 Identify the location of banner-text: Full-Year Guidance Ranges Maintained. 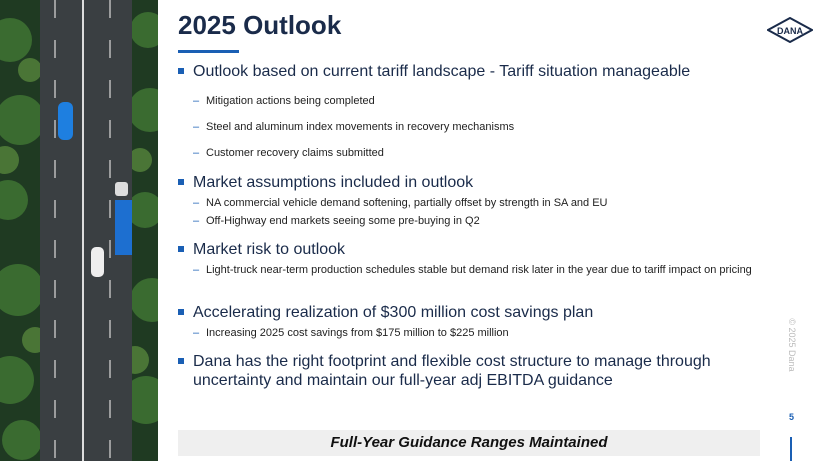
(469, 442).